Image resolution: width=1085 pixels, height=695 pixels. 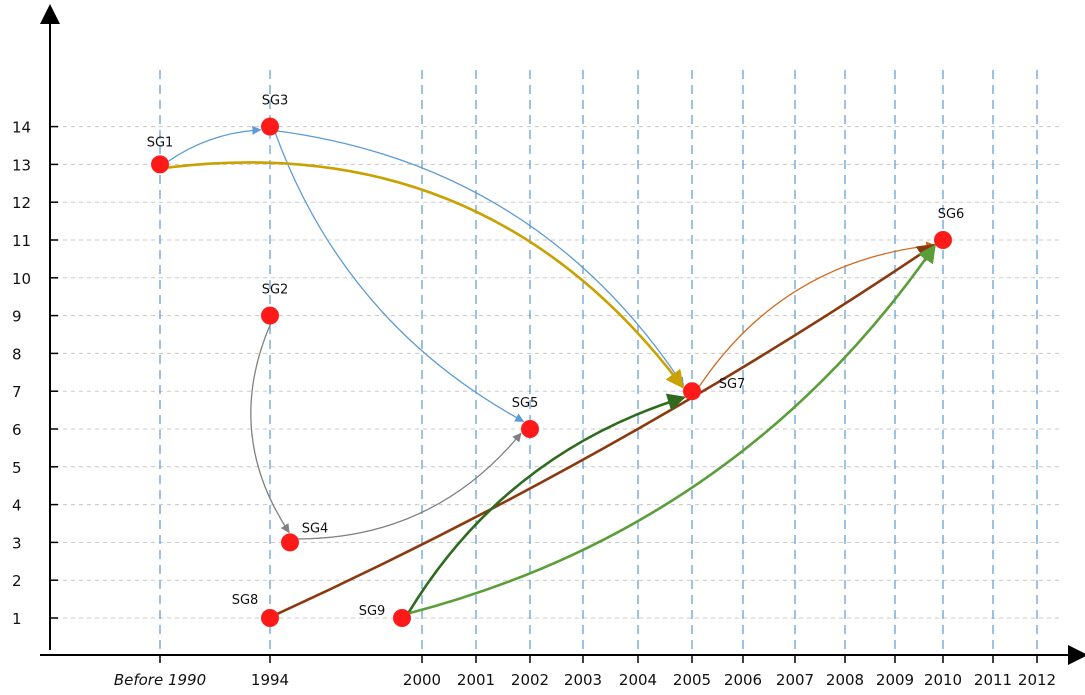 What do you see at coordinates (160, 680) in the screenshot?
I see `x-tick-label: Before 1990` at bounding box center [160, 680].